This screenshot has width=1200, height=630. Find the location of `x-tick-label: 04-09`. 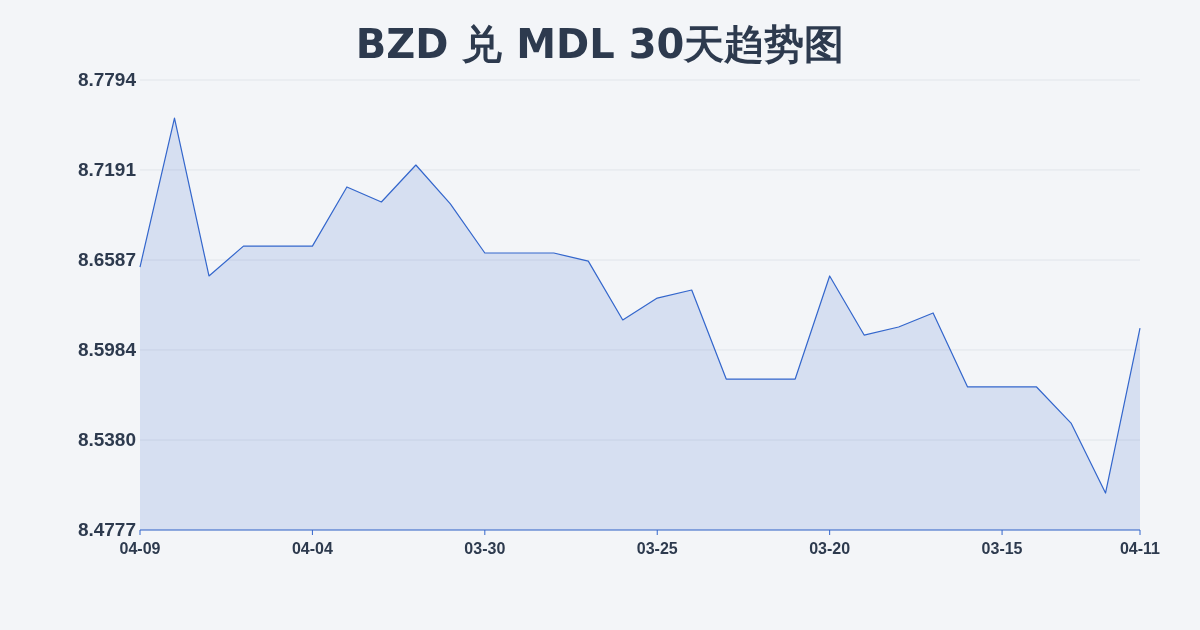

x-tick-label: 04-09 is located at coordinates (140, 548).